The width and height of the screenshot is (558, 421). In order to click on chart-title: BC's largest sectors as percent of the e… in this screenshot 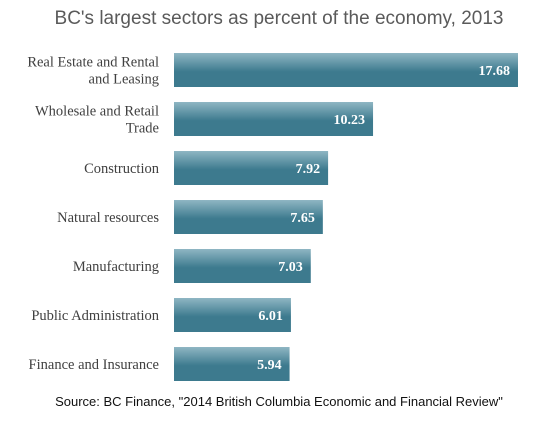, I will do `click(279, 18)`.